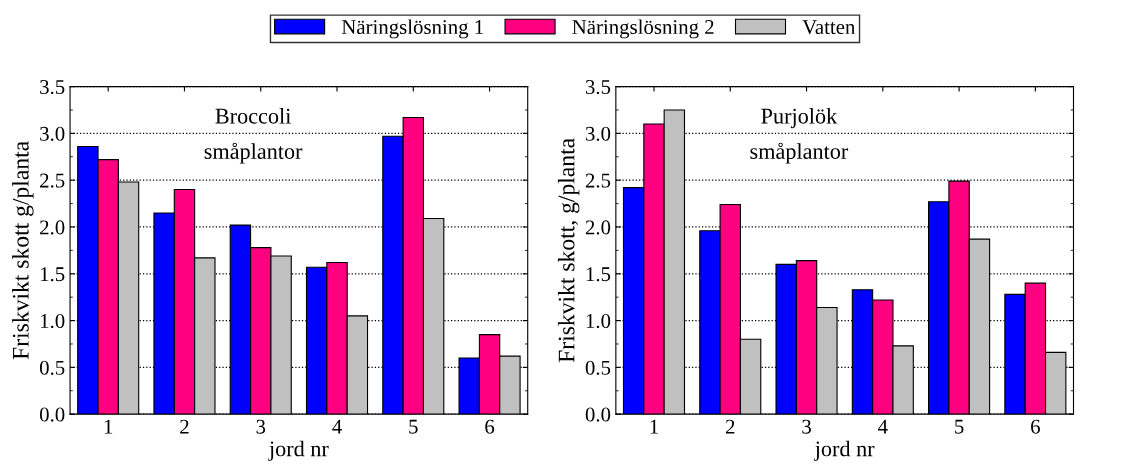  Describe the element at coordinates (23, 250) in the screenshot. I see `y-axis-title: Friskvikt skott g/planta` at that location.